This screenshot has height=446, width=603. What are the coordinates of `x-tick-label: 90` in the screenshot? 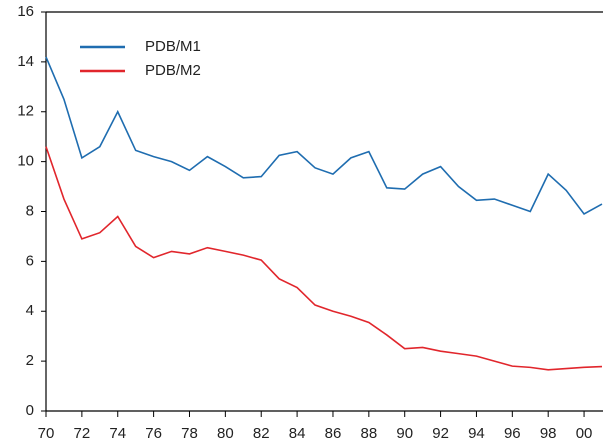 It's located at (404, 433).